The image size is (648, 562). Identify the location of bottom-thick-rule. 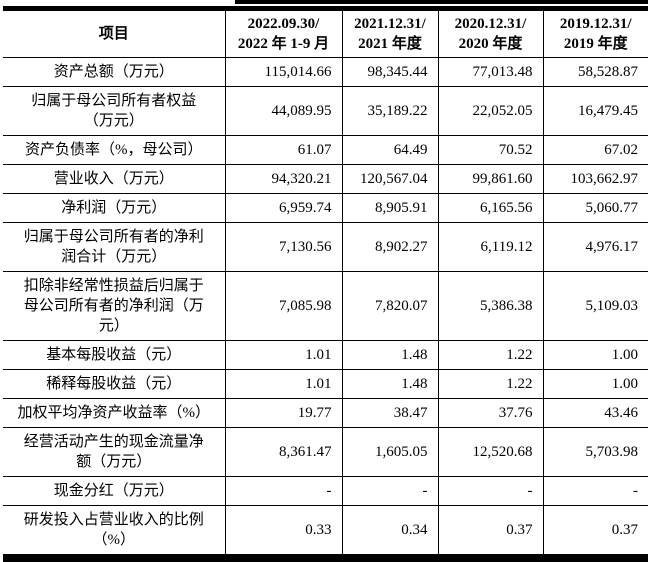
(325, 558).